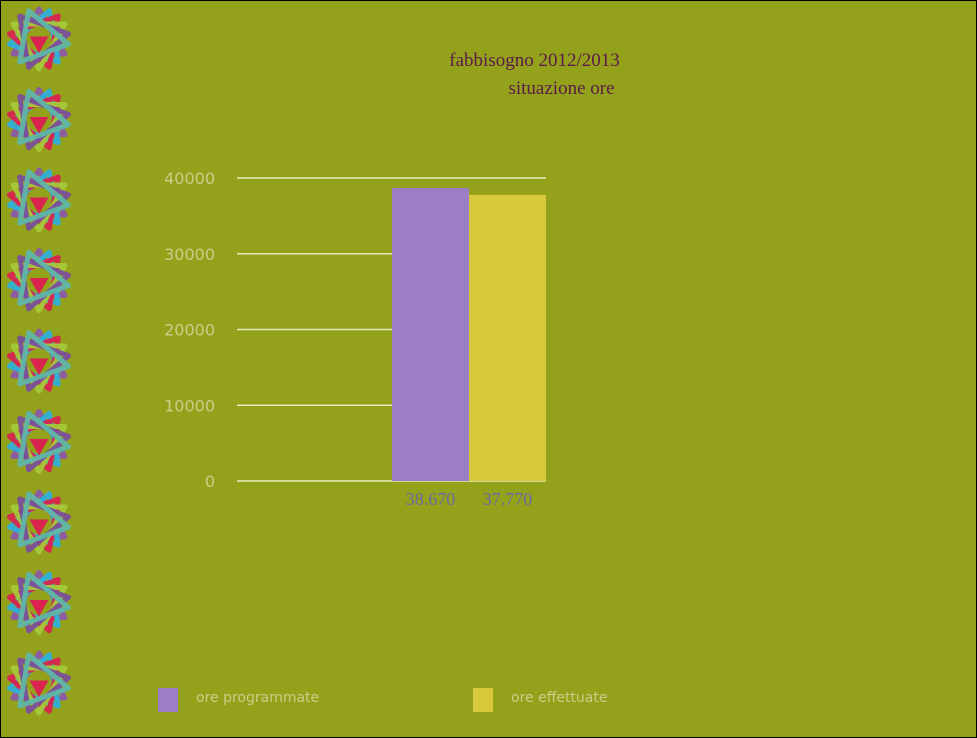 Image resolution: width=977 pixels, height=738 pixels. I want to click on bar-ore-effettuate, so click(507, 337).